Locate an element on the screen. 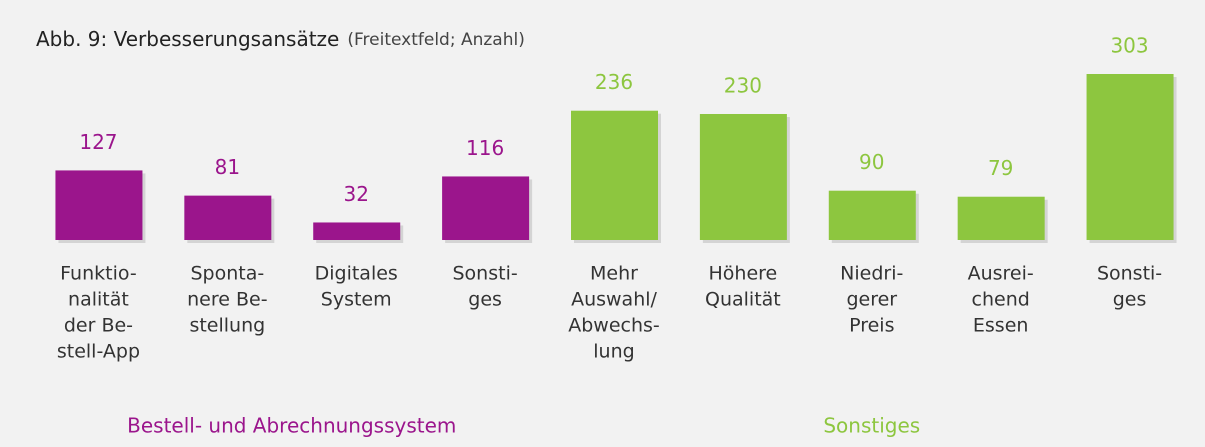 The image size is (1205, 447). value-label: 116 is located at coordinates (485, 148).